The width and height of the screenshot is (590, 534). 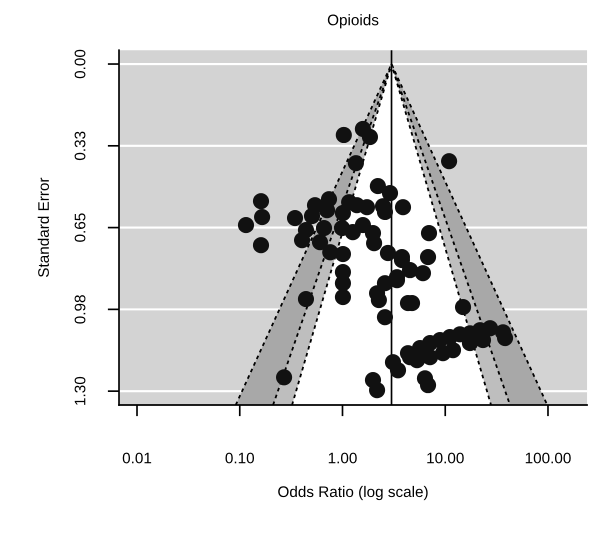 What do you see at coordinates (43, 227) in the screenshot?
I see `y-axis-title: Standard Error` at bounding box center [43, 227].